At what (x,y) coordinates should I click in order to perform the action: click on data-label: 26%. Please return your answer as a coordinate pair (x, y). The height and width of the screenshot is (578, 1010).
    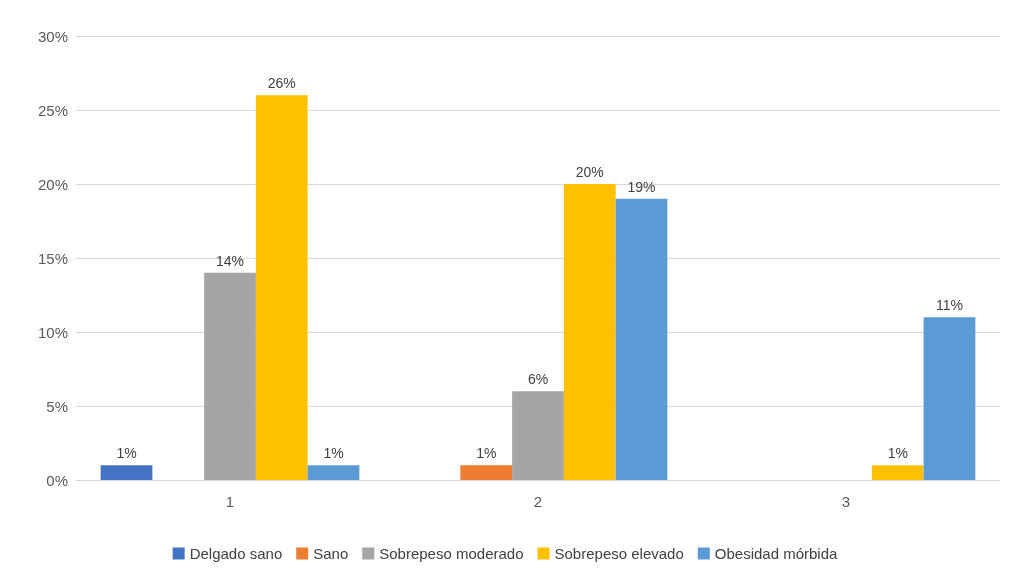
    Looking at the image, I should click on (281, 83).